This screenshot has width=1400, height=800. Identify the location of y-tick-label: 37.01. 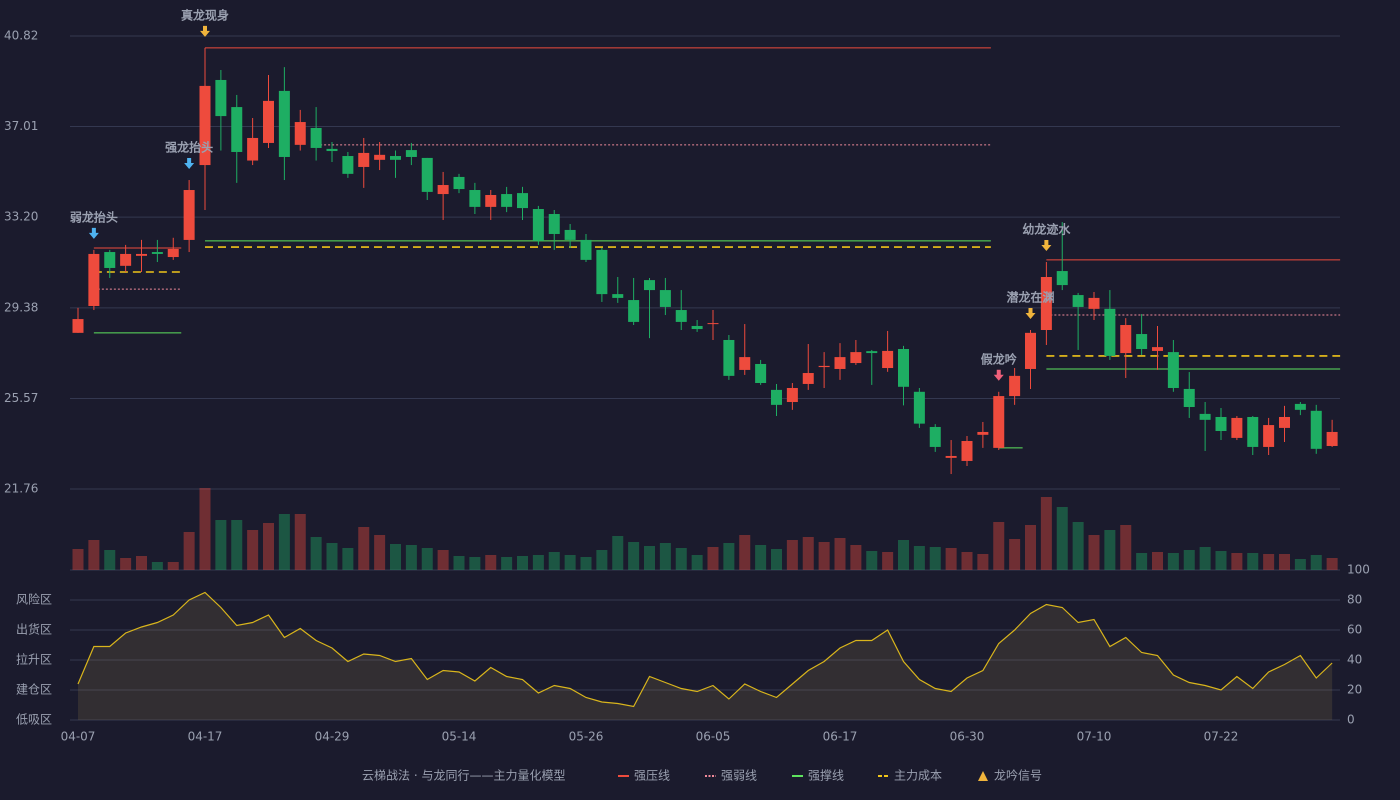
(21, 126).